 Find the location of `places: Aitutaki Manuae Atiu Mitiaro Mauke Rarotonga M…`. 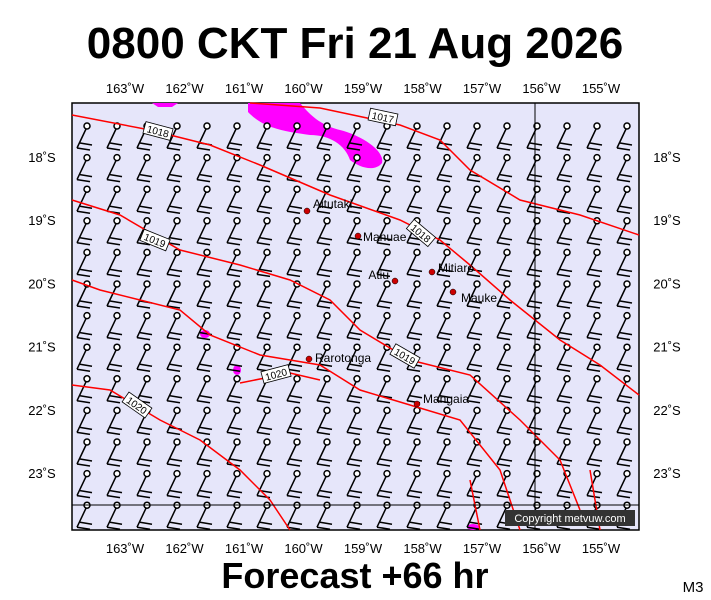

places: Aitutaki Manuae Atiu Mitiaro Mauke Rarotonga M… is located at coordinates (400, 302).